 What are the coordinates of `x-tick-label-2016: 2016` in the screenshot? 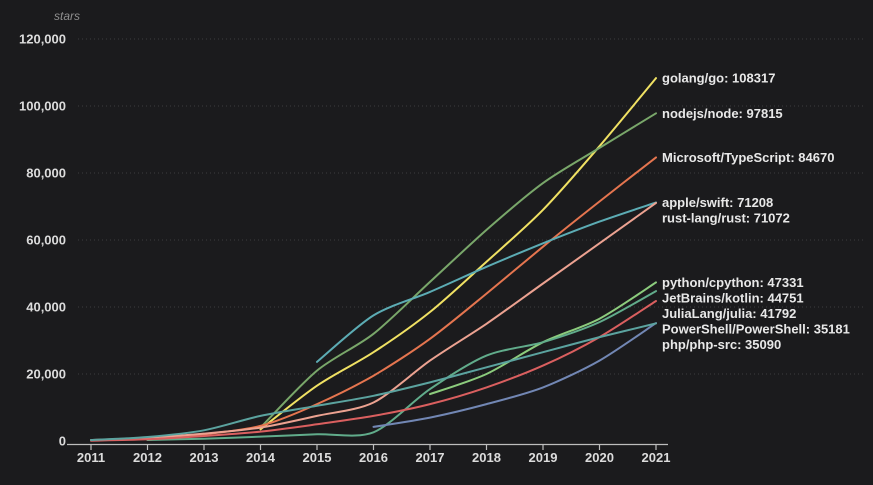 It's located at (373, 457).